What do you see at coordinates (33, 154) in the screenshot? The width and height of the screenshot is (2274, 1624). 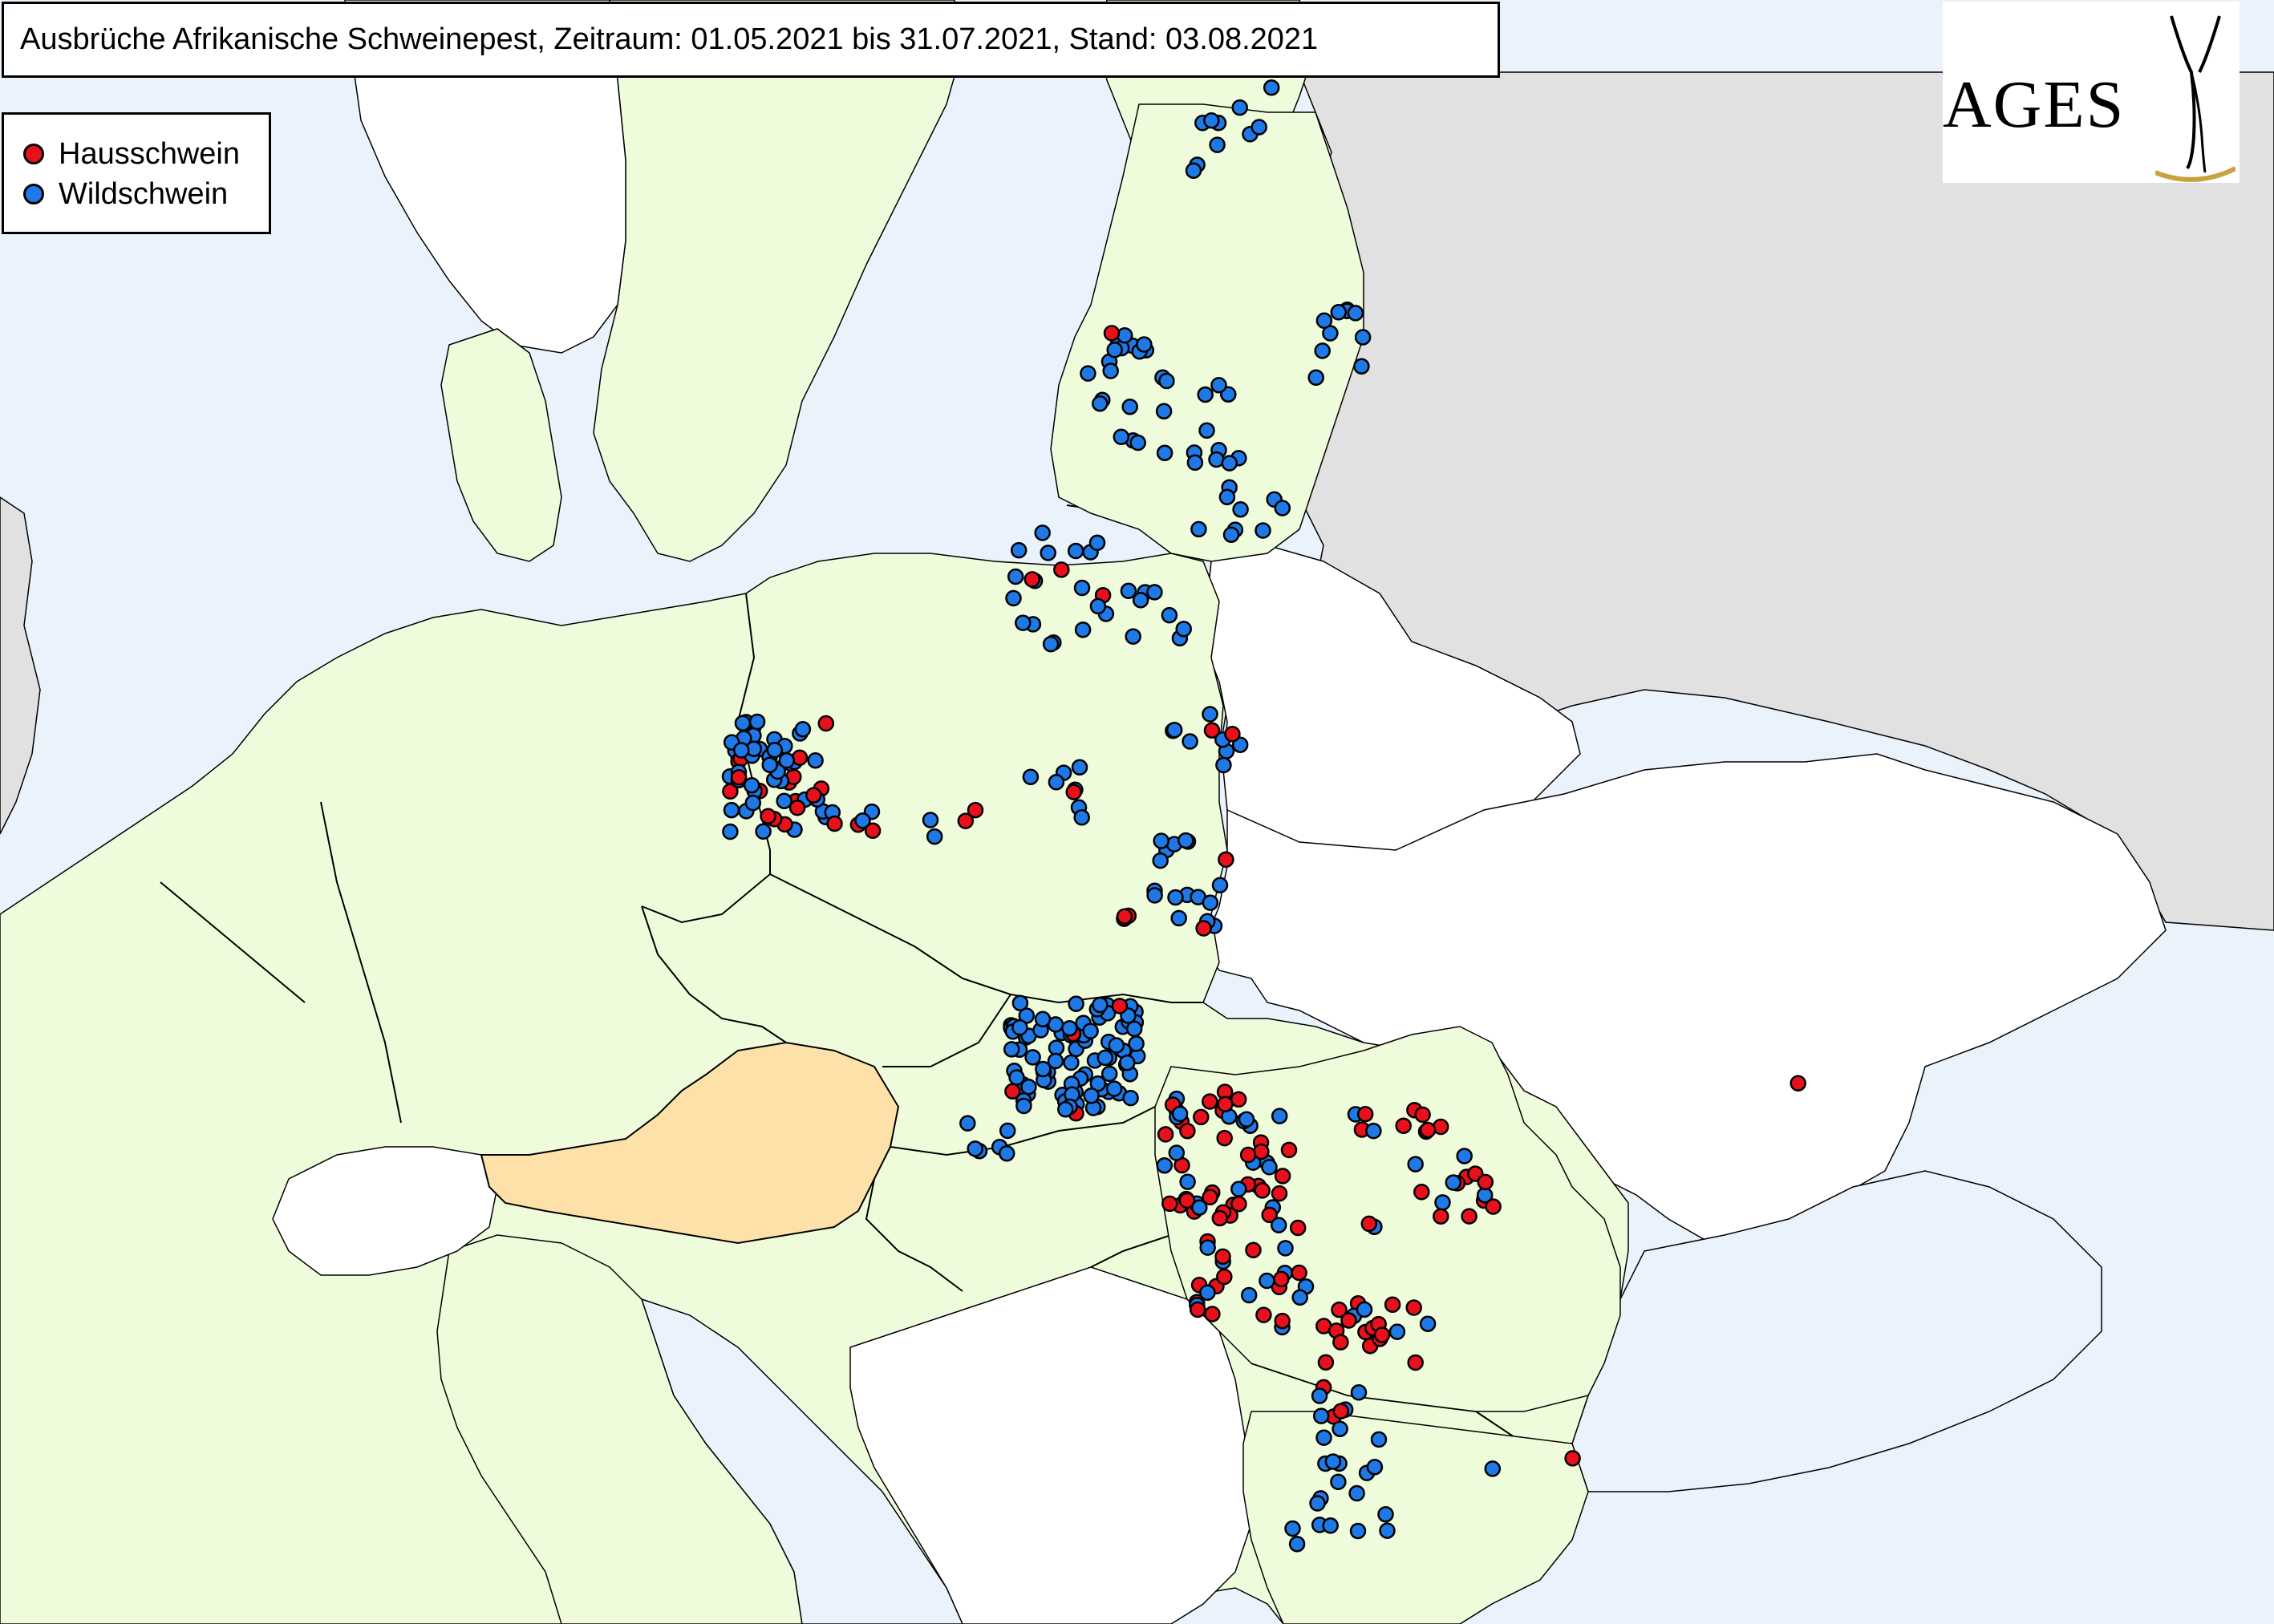 I see `legend-dot-red-icon` at bounding box center [33, 154].